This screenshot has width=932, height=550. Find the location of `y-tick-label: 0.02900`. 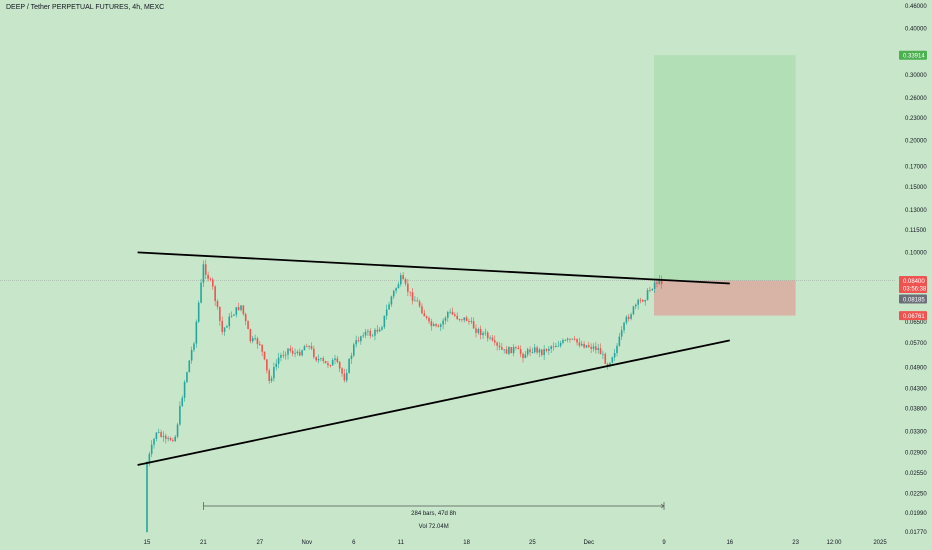

y-tick-label: 0.02900 is located at coordinates (916, 453).